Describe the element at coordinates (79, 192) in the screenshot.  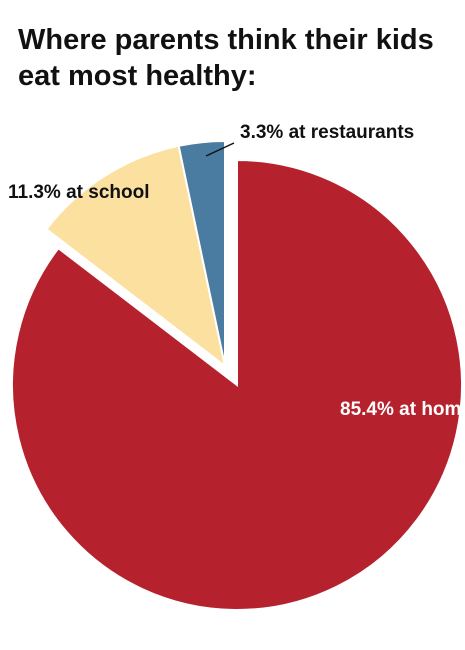
I see `data-label: 11.3% at school` at that location.